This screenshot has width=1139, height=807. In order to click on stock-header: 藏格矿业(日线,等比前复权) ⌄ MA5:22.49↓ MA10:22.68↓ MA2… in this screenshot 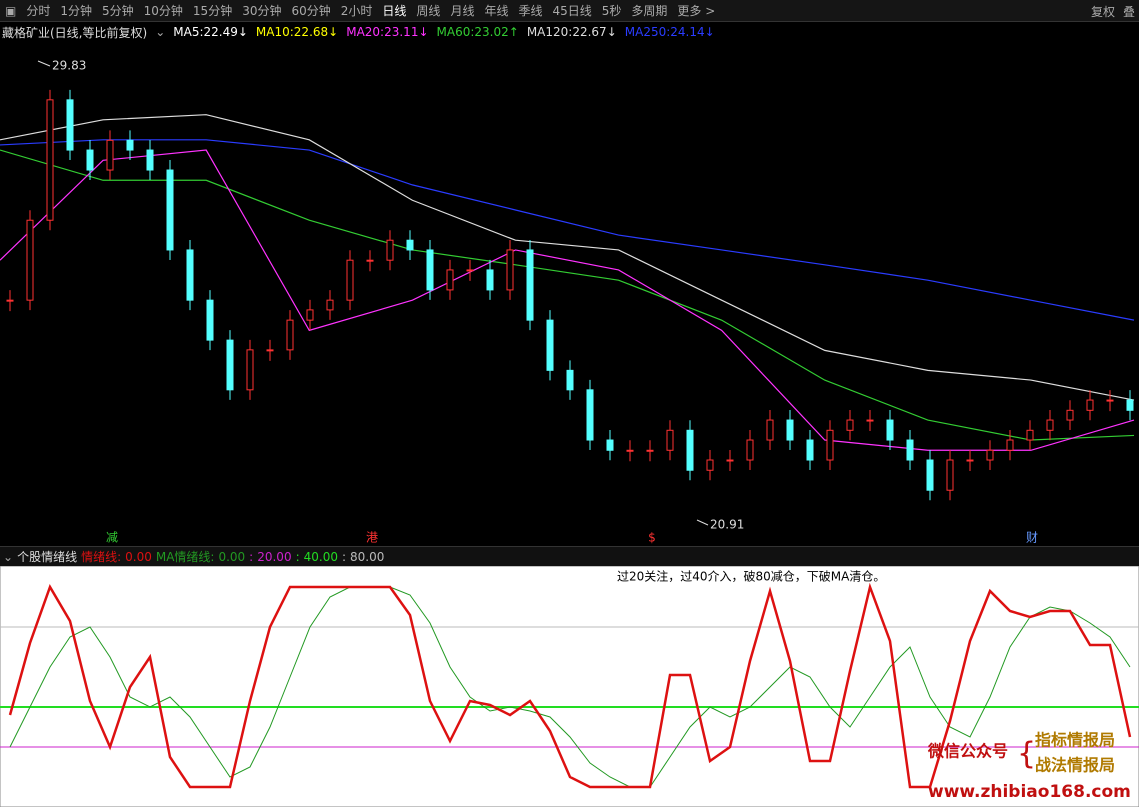, I will do `click(358, 32)`.